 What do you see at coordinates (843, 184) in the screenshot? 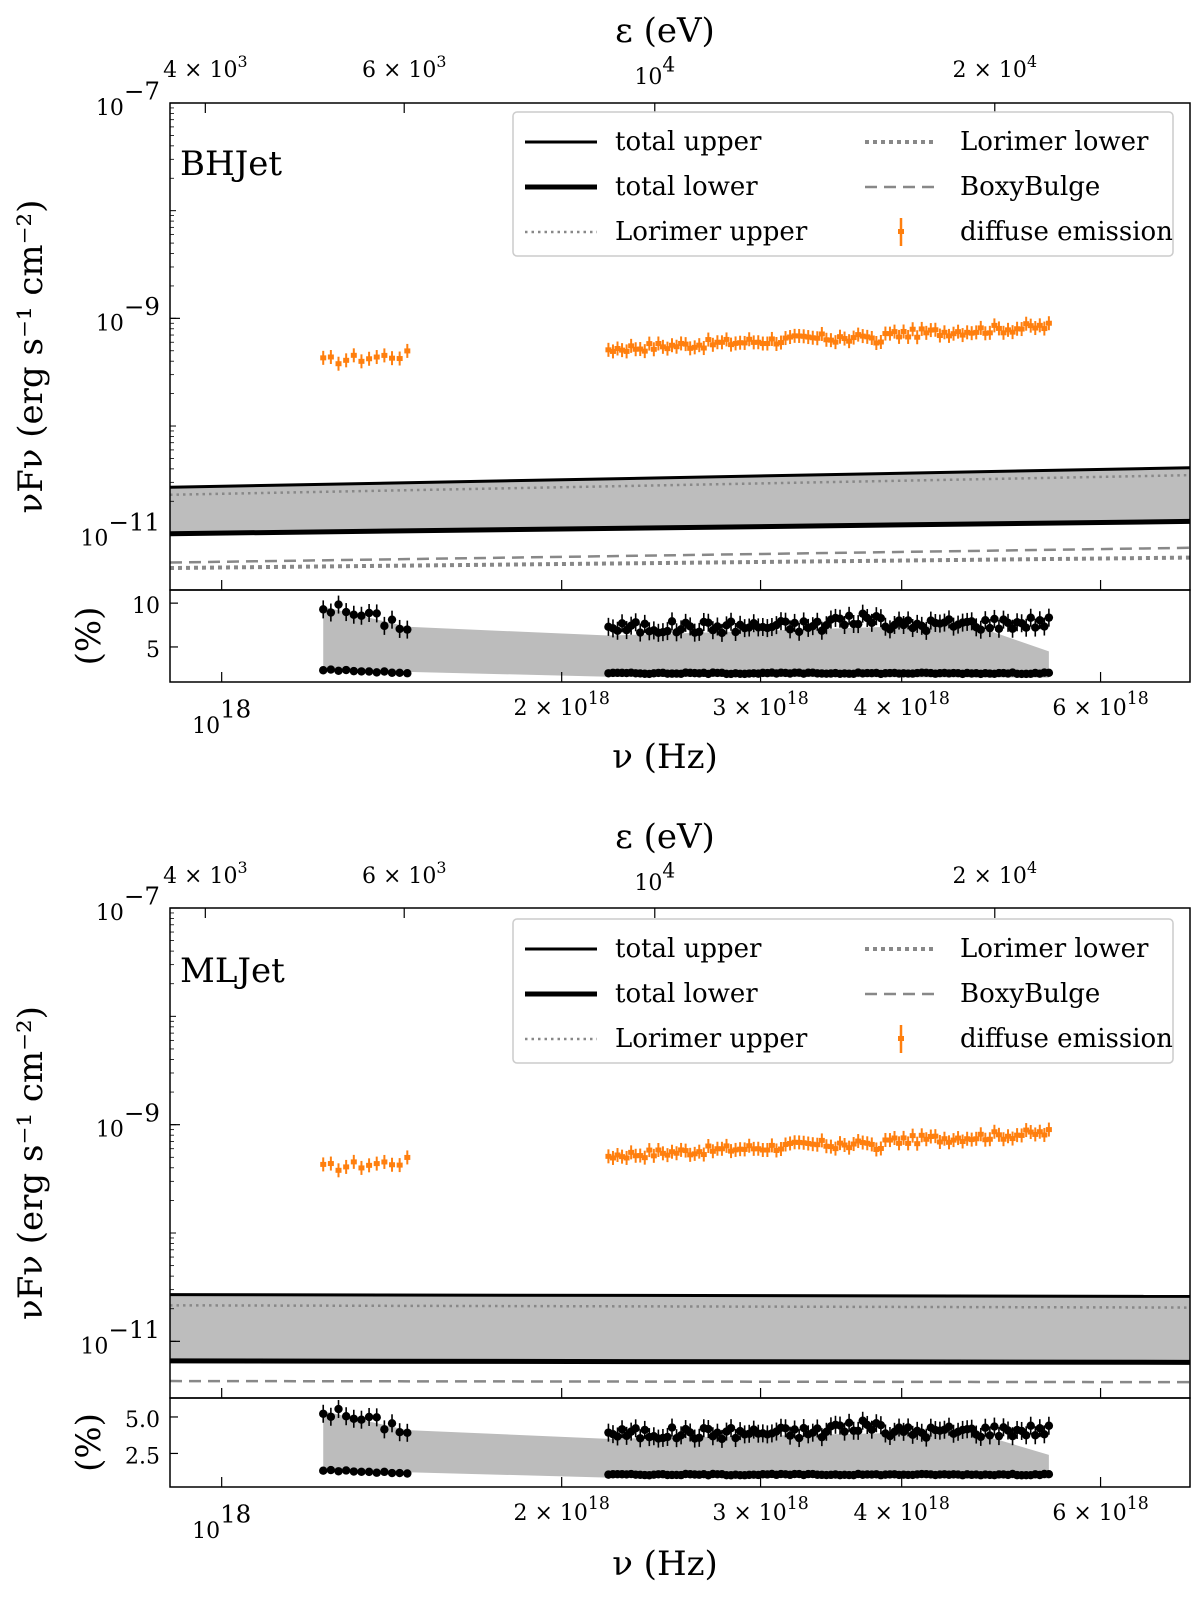
I see `legend-box` at bounding box center [843, 184].